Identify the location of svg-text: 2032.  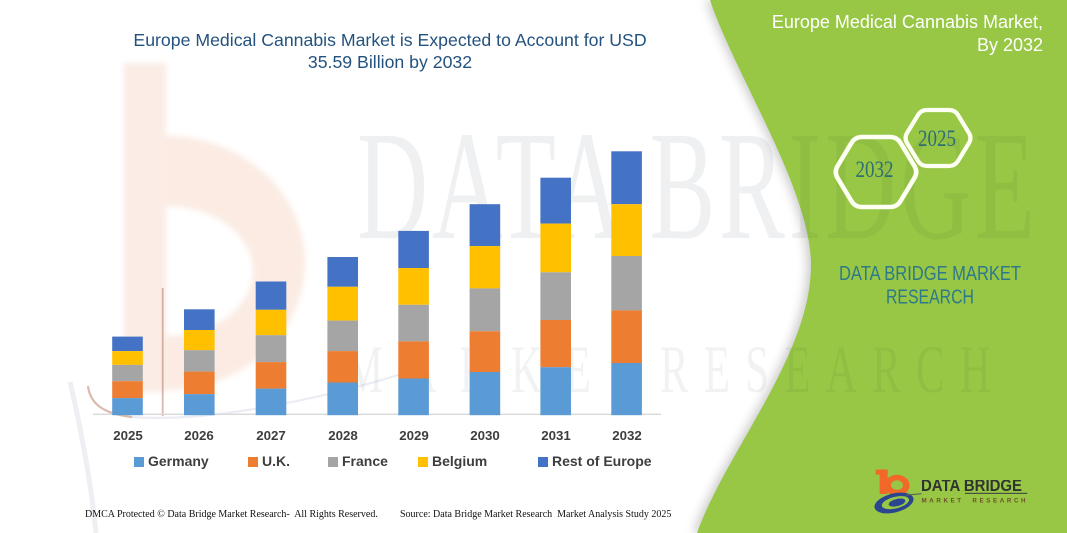
(875, 169).